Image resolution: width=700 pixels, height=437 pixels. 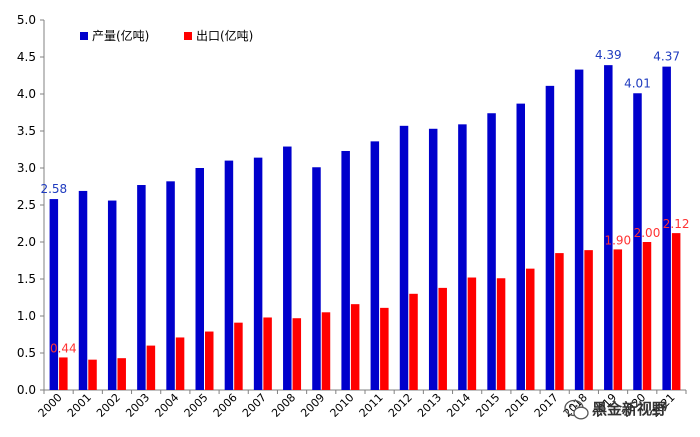 I want to click on bar-export-2021, so click(x=676, y=311).